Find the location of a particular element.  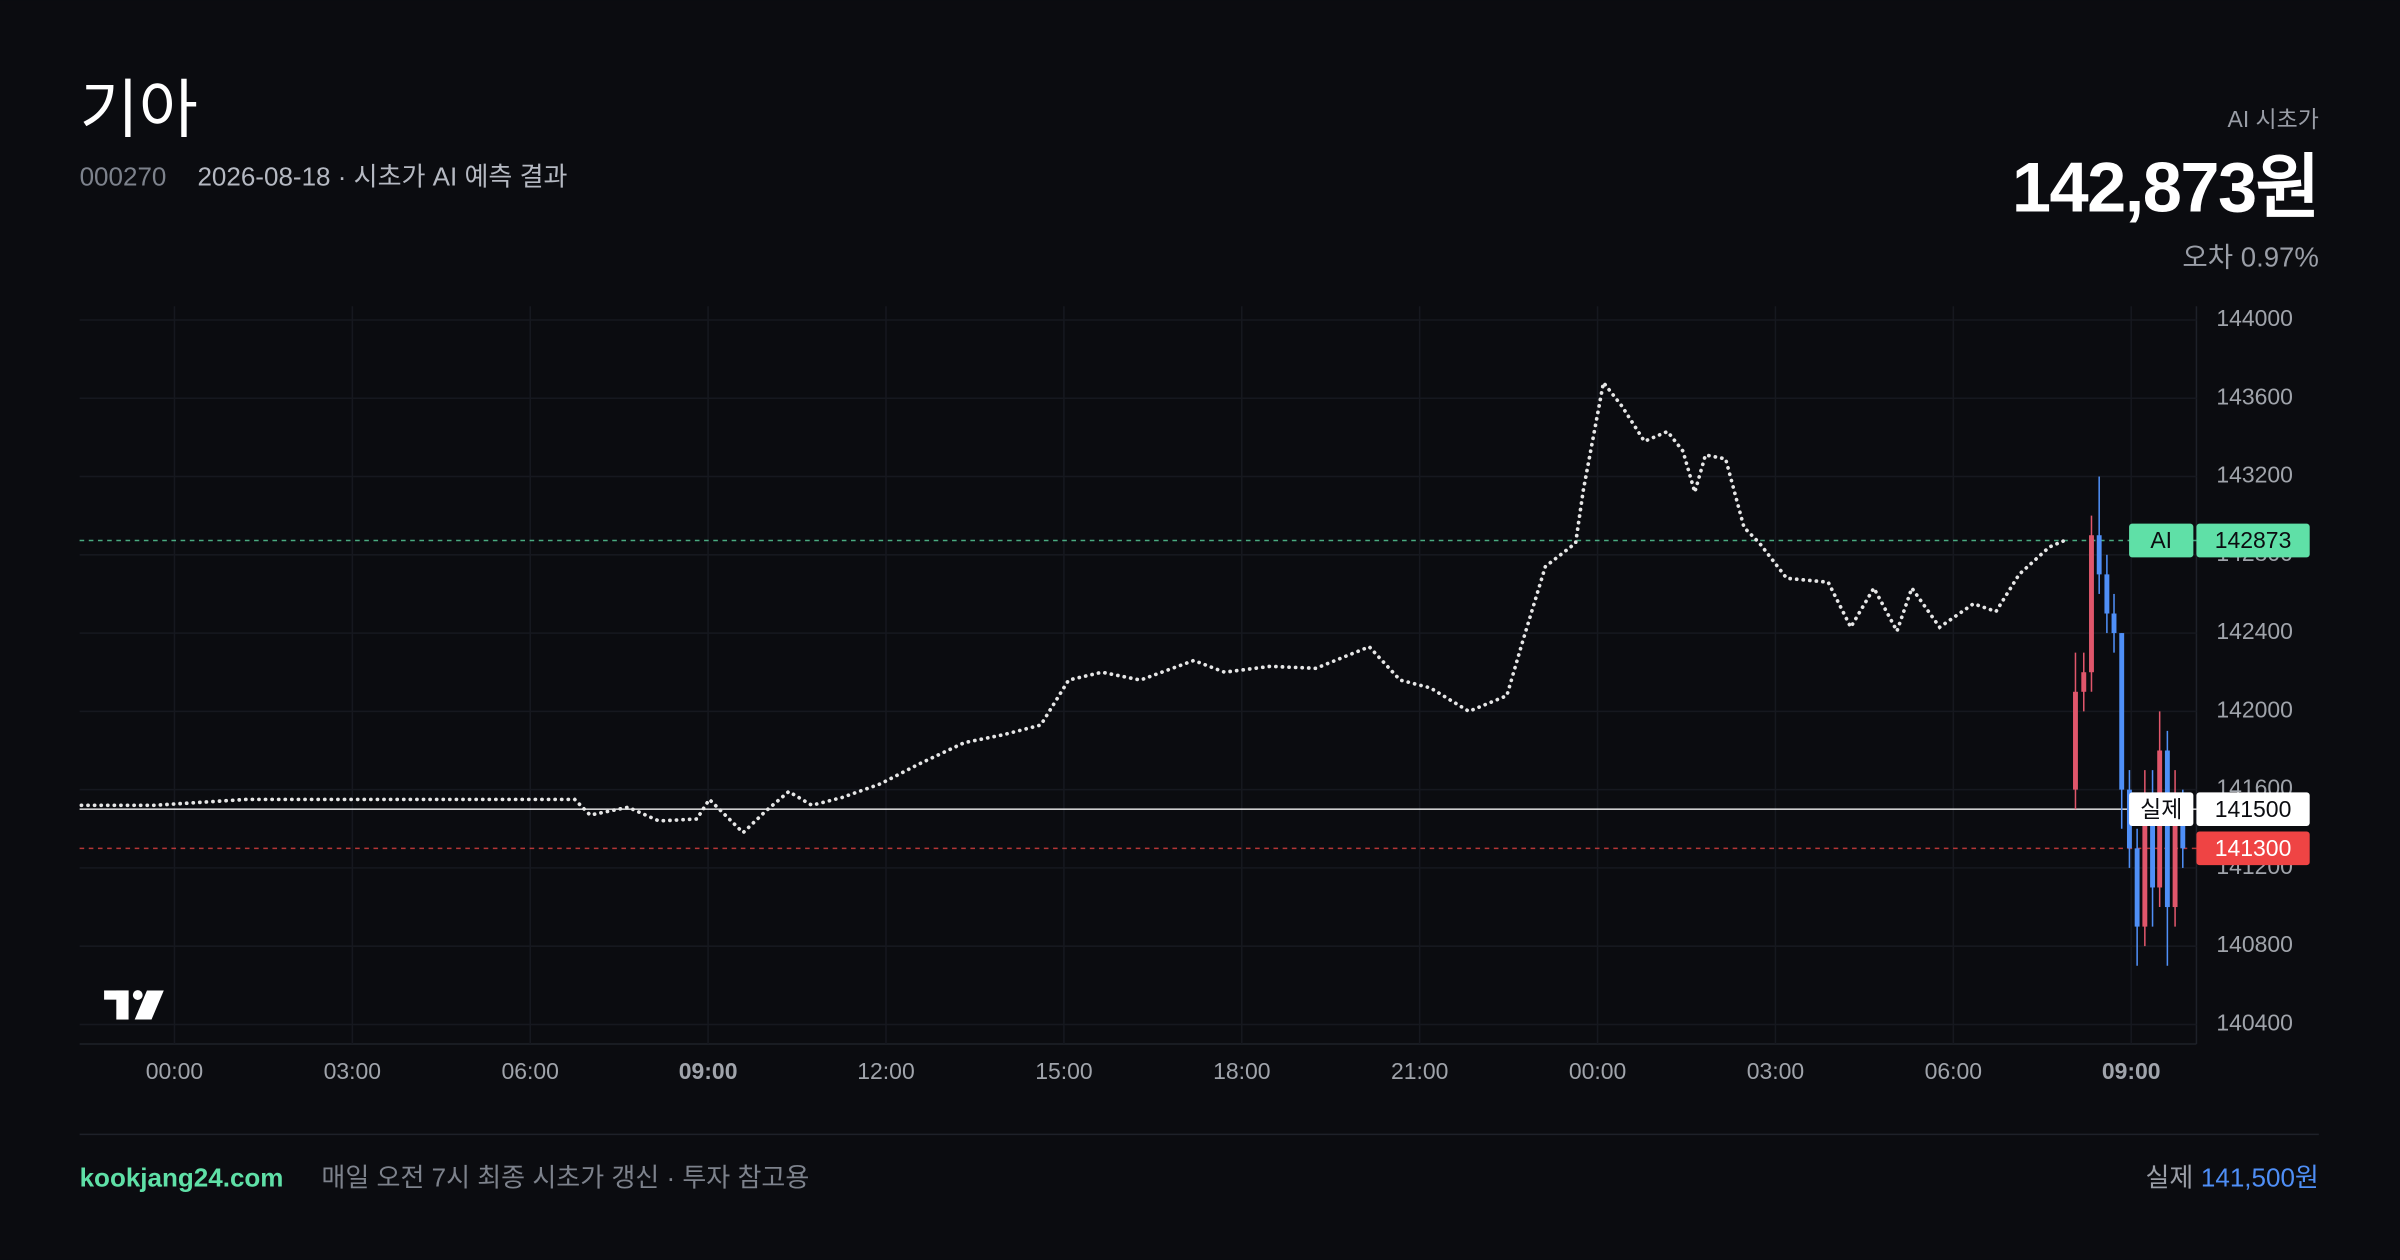

actual-value: 141,500원 is located at coordinates (2260, 1177).